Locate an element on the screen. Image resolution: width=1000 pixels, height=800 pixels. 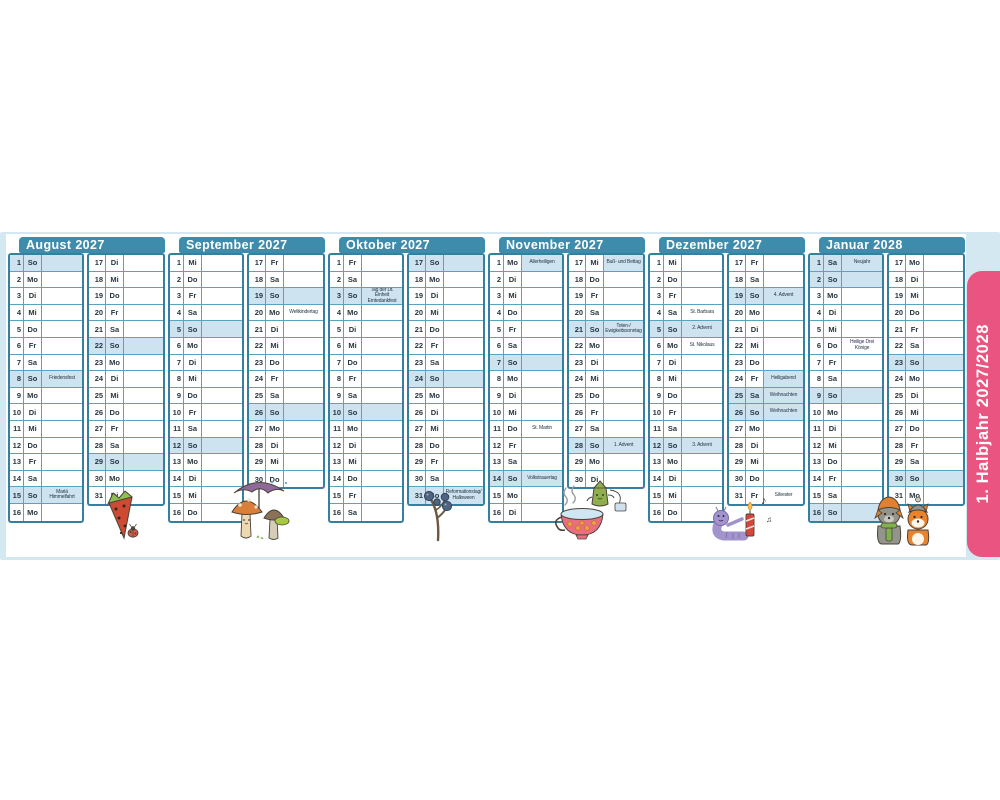
day-number: 18 is located at coordinates (418, 279).